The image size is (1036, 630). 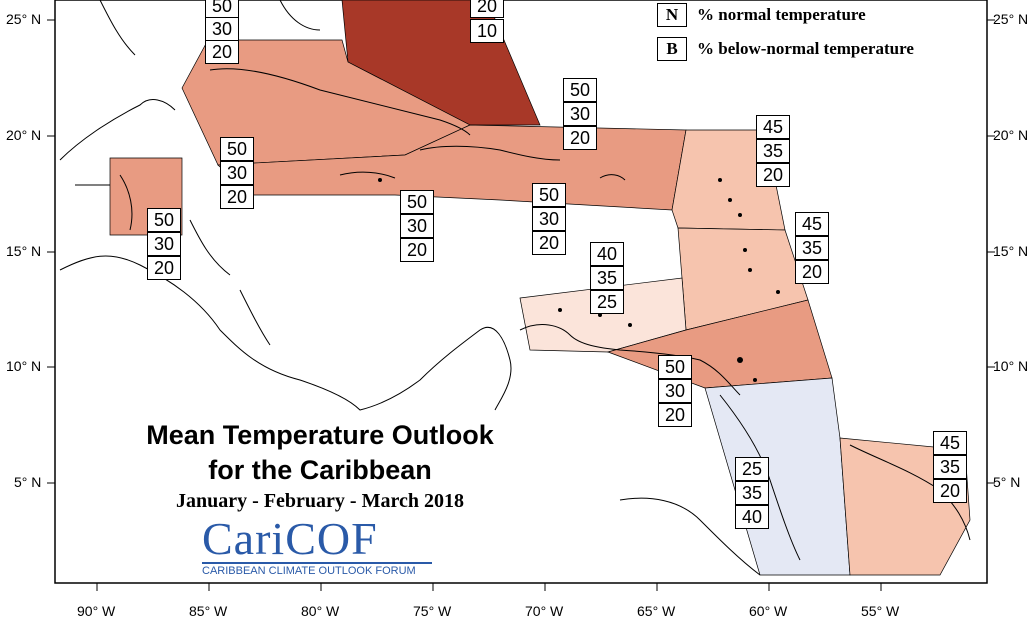 What do you see at coordinates (317, 563) in the screenshot?
I see `logo-underline` at bounding box center [317, 563].